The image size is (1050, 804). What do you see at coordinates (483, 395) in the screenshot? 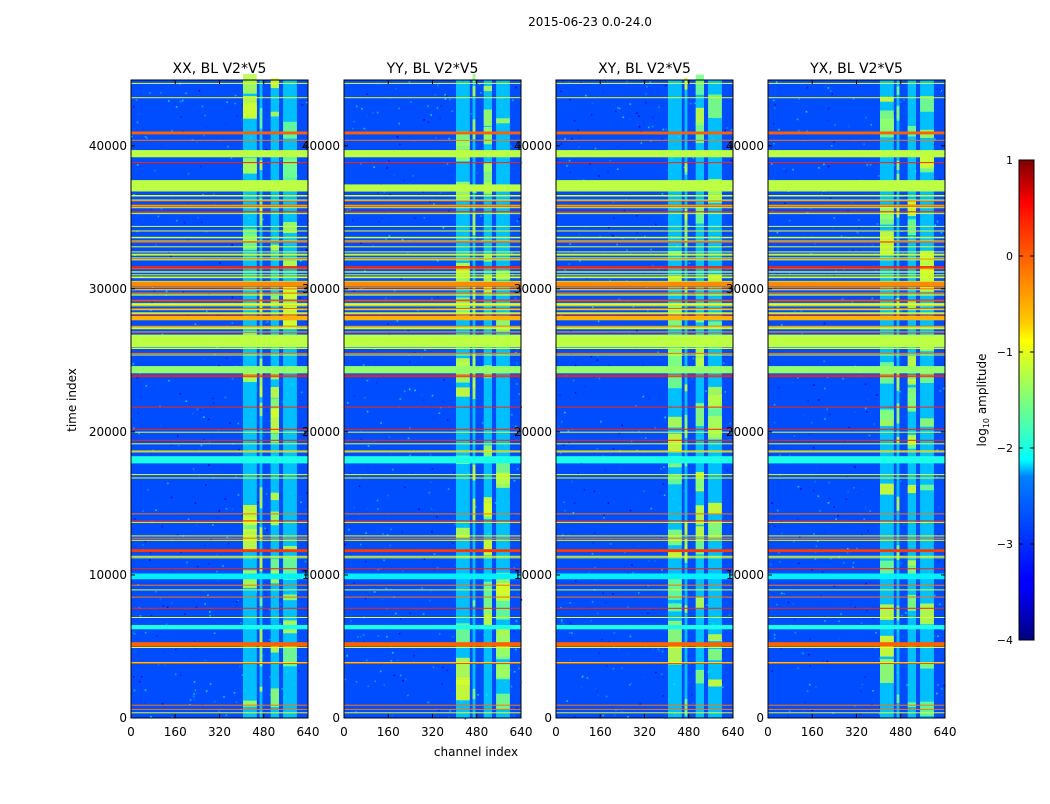
I see `rfi-channel-bands` at bounding box center [483, 395].